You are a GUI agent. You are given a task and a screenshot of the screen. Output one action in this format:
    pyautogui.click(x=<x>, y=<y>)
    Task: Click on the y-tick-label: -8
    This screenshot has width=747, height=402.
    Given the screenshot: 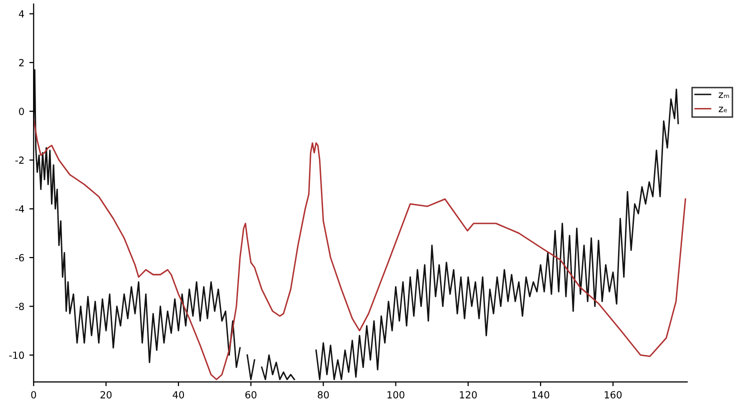 What is the action you would take?
    pyautogui.click(x=19, y=306)
    